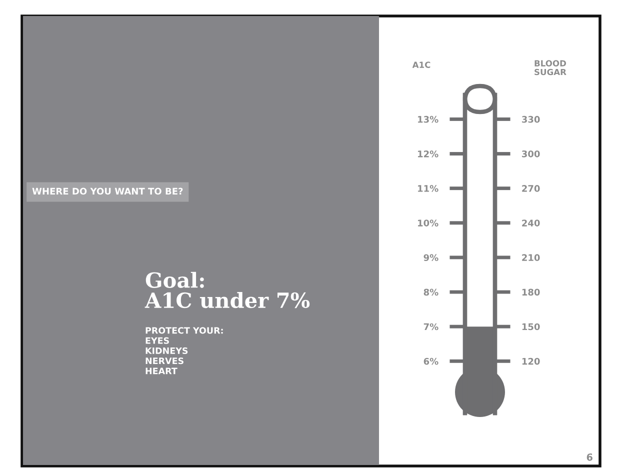 This screenshot has width=622, height=472. I want to click on y-tick-label: 11%, so click(428, 188).